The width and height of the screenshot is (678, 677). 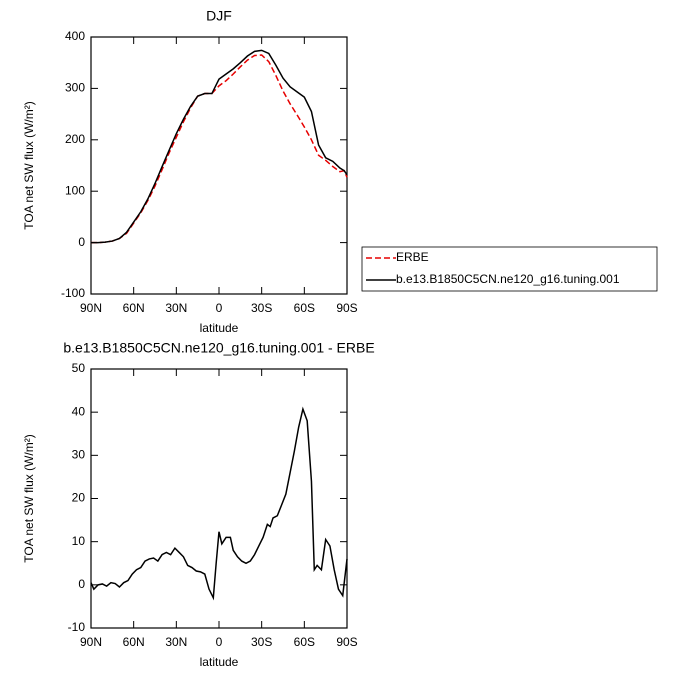 I want to click on chart-title: DJF, so click(x=219, y=16).